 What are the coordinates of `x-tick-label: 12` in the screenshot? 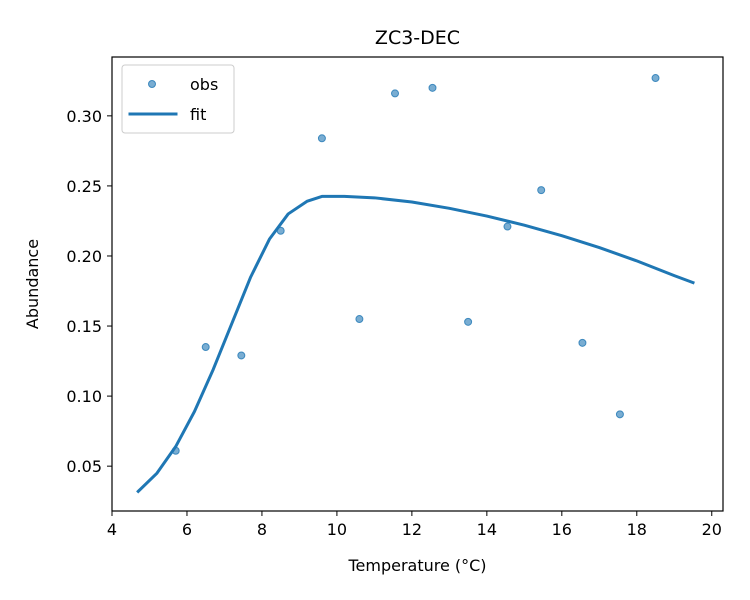 It's located at (412, 529).